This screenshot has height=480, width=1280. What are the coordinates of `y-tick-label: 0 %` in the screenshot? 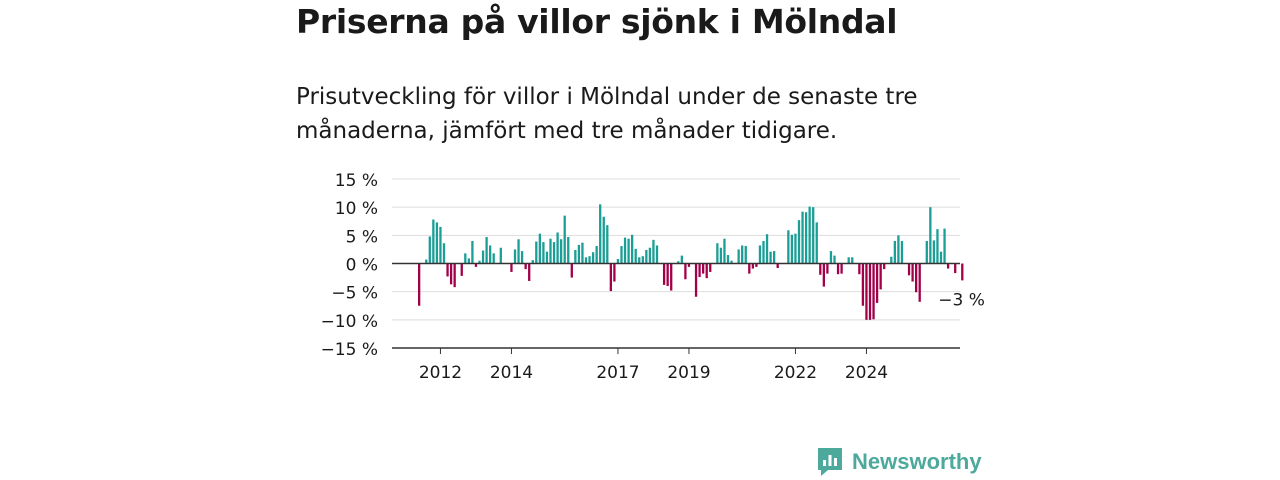 It's located at (362, 266).